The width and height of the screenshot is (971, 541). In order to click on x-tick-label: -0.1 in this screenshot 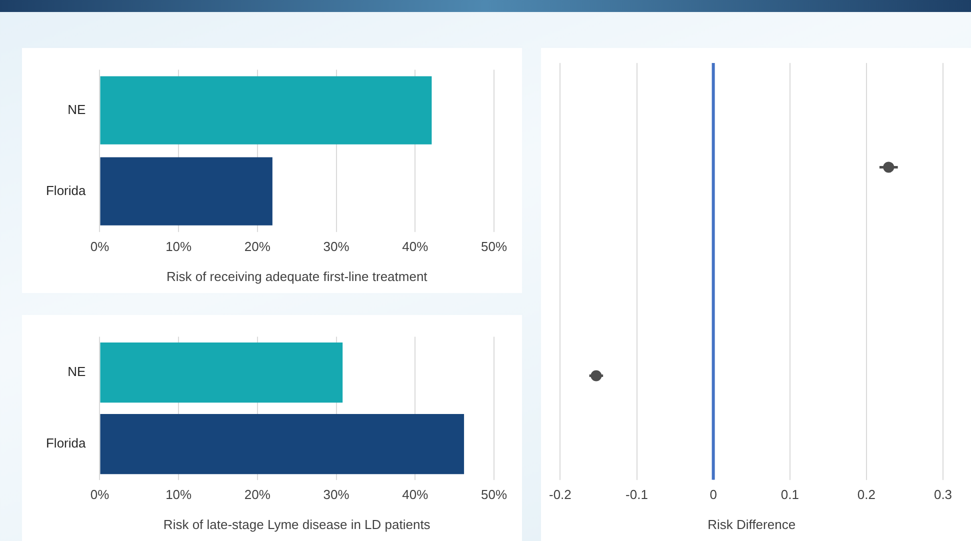, I will do `click(637, 494)`.